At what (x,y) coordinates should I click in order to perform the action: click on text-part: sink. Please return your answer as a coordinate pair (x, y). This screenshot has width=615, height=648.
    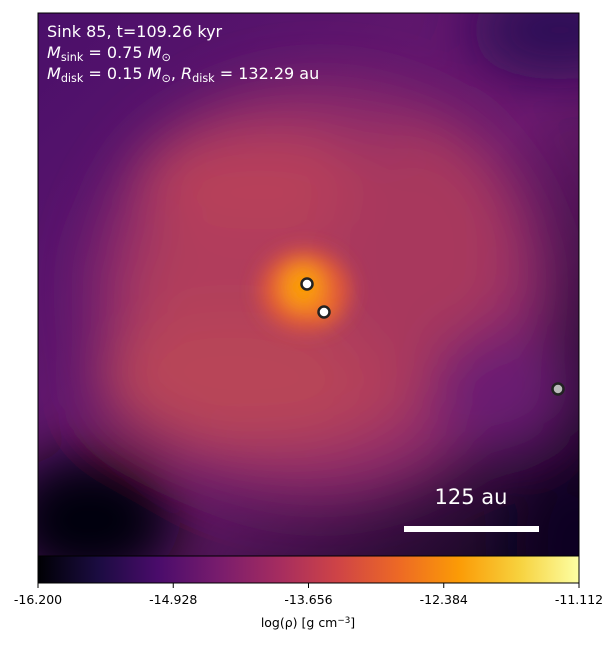
    Looking at the image, I should click on (72, 57).